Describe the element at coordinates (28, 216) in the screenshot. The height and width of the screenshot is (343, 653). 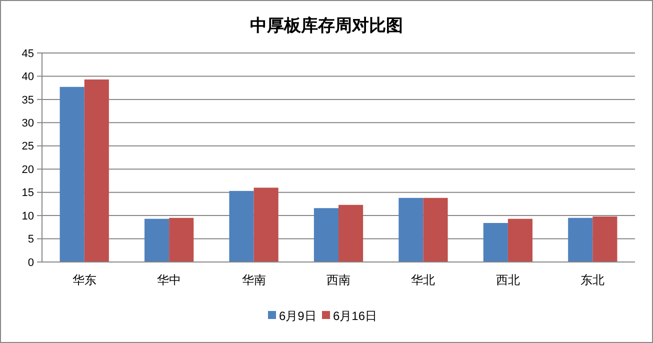
I see `y-tick-label: 10` at that location.